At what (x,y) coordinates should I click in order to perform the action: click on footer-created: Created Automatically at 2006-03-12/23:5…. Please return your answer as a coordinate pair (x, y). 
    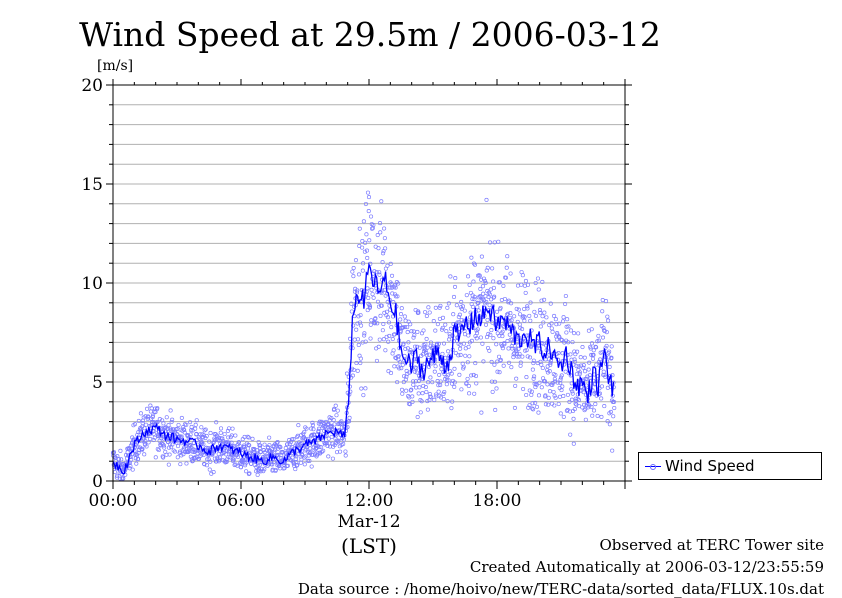
    Looking at the image, I should click on (646, 567).